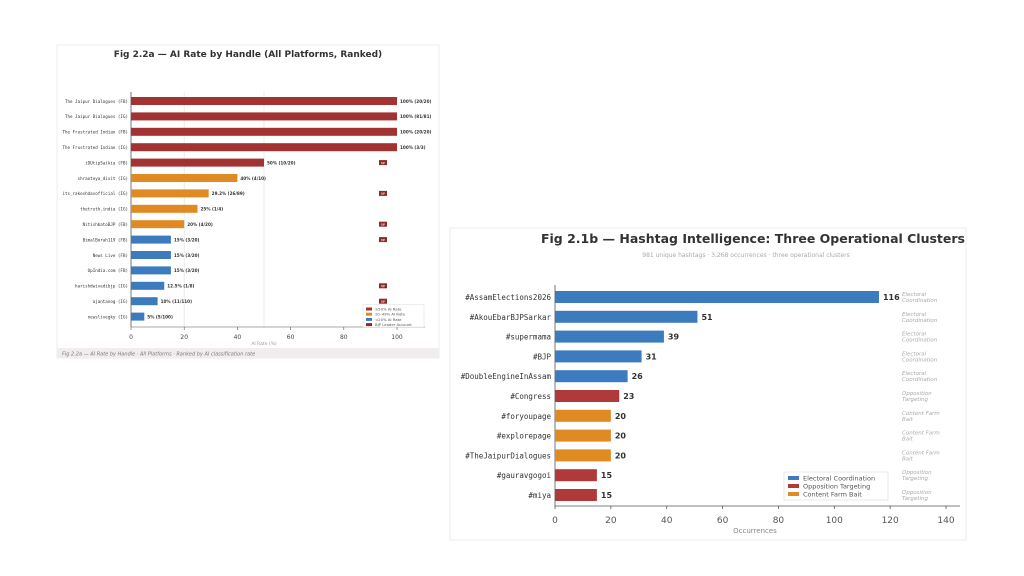  What do you see at coordinates (212, 209) in the screenshot?
I see `value-label: 25% (1/4)` at bounding box center [212, 209].